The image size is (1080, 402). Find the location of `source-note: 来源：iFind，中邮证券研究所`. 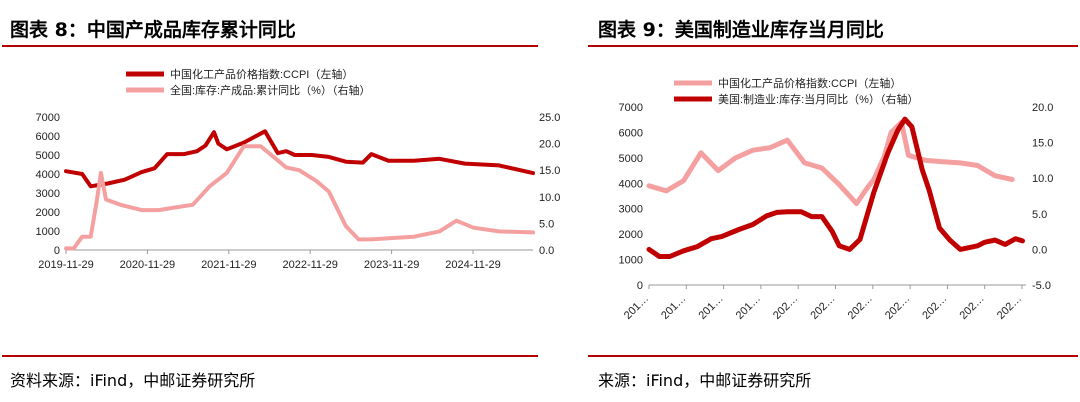

source-note: 来源：iFind，中邮证券研究所 is located at coordinates (705, 380).